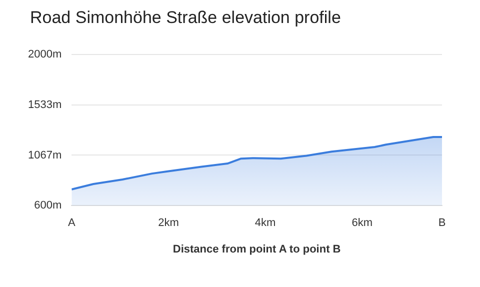 The width and height of the screenshot is (480, 287). I want to click on y-tick-label: 1533m, so click(45, 105).